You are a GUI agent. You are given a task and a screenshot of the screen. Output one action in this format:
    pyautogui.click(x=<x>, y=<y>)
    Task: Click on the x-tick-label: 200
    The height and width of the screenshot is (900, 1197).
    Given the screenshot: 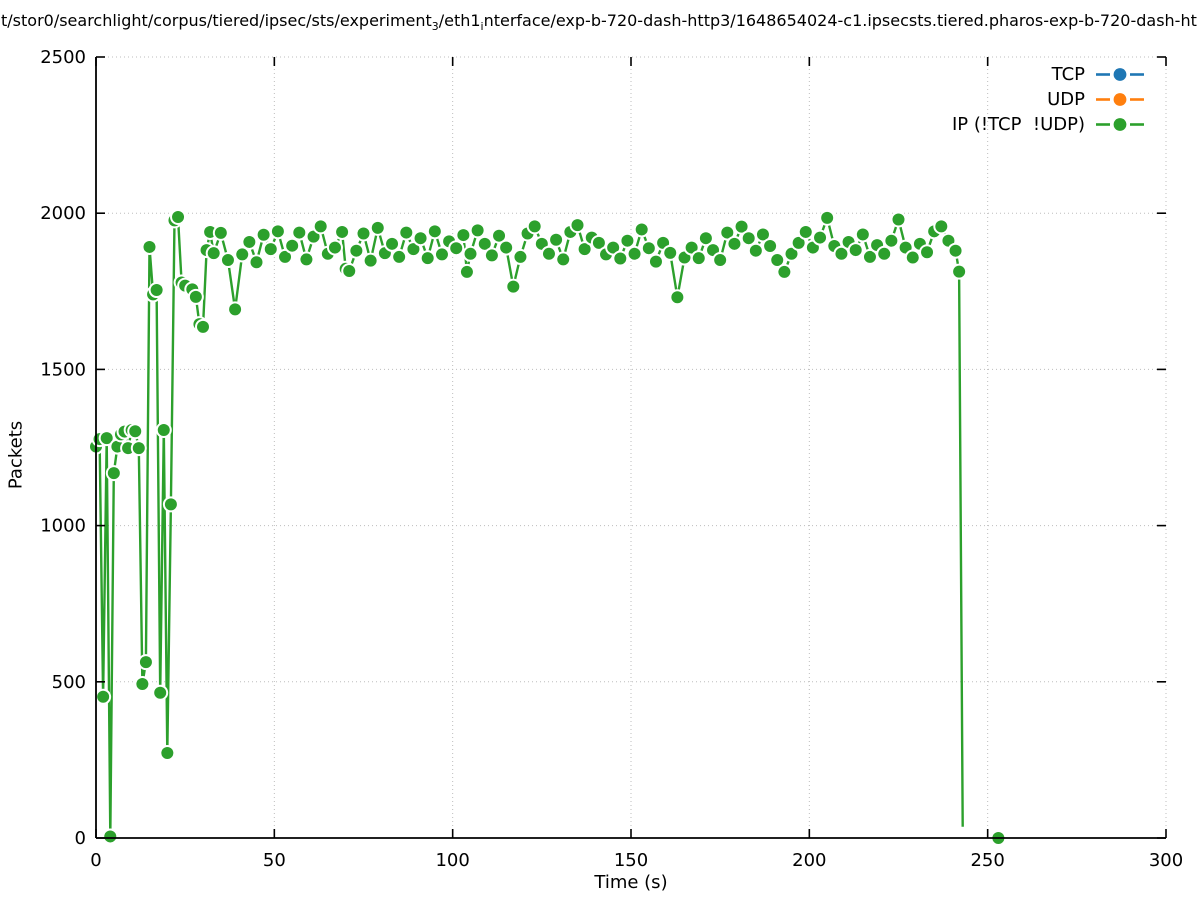 What is the action you would take?
    pyautogui.click(x=809, y=860)
    